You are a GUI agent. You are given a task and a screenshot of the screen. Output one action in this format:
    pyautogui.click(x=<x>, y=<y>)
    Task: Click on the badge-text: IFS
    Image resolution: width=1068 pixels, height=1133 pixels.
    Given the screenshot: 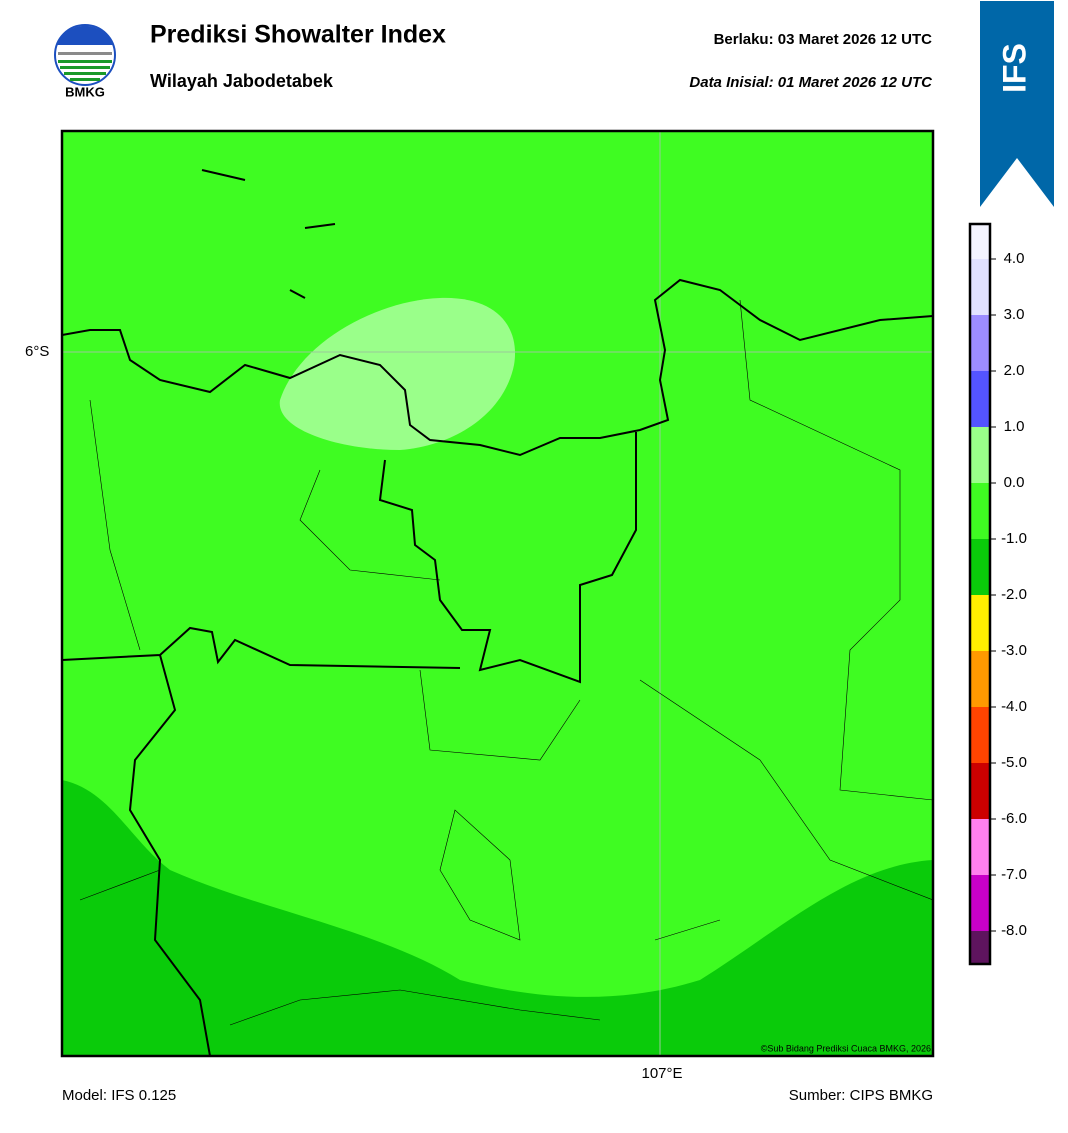 What is the action you would take?
    pyautogui.click(x=1014, y=68)
    